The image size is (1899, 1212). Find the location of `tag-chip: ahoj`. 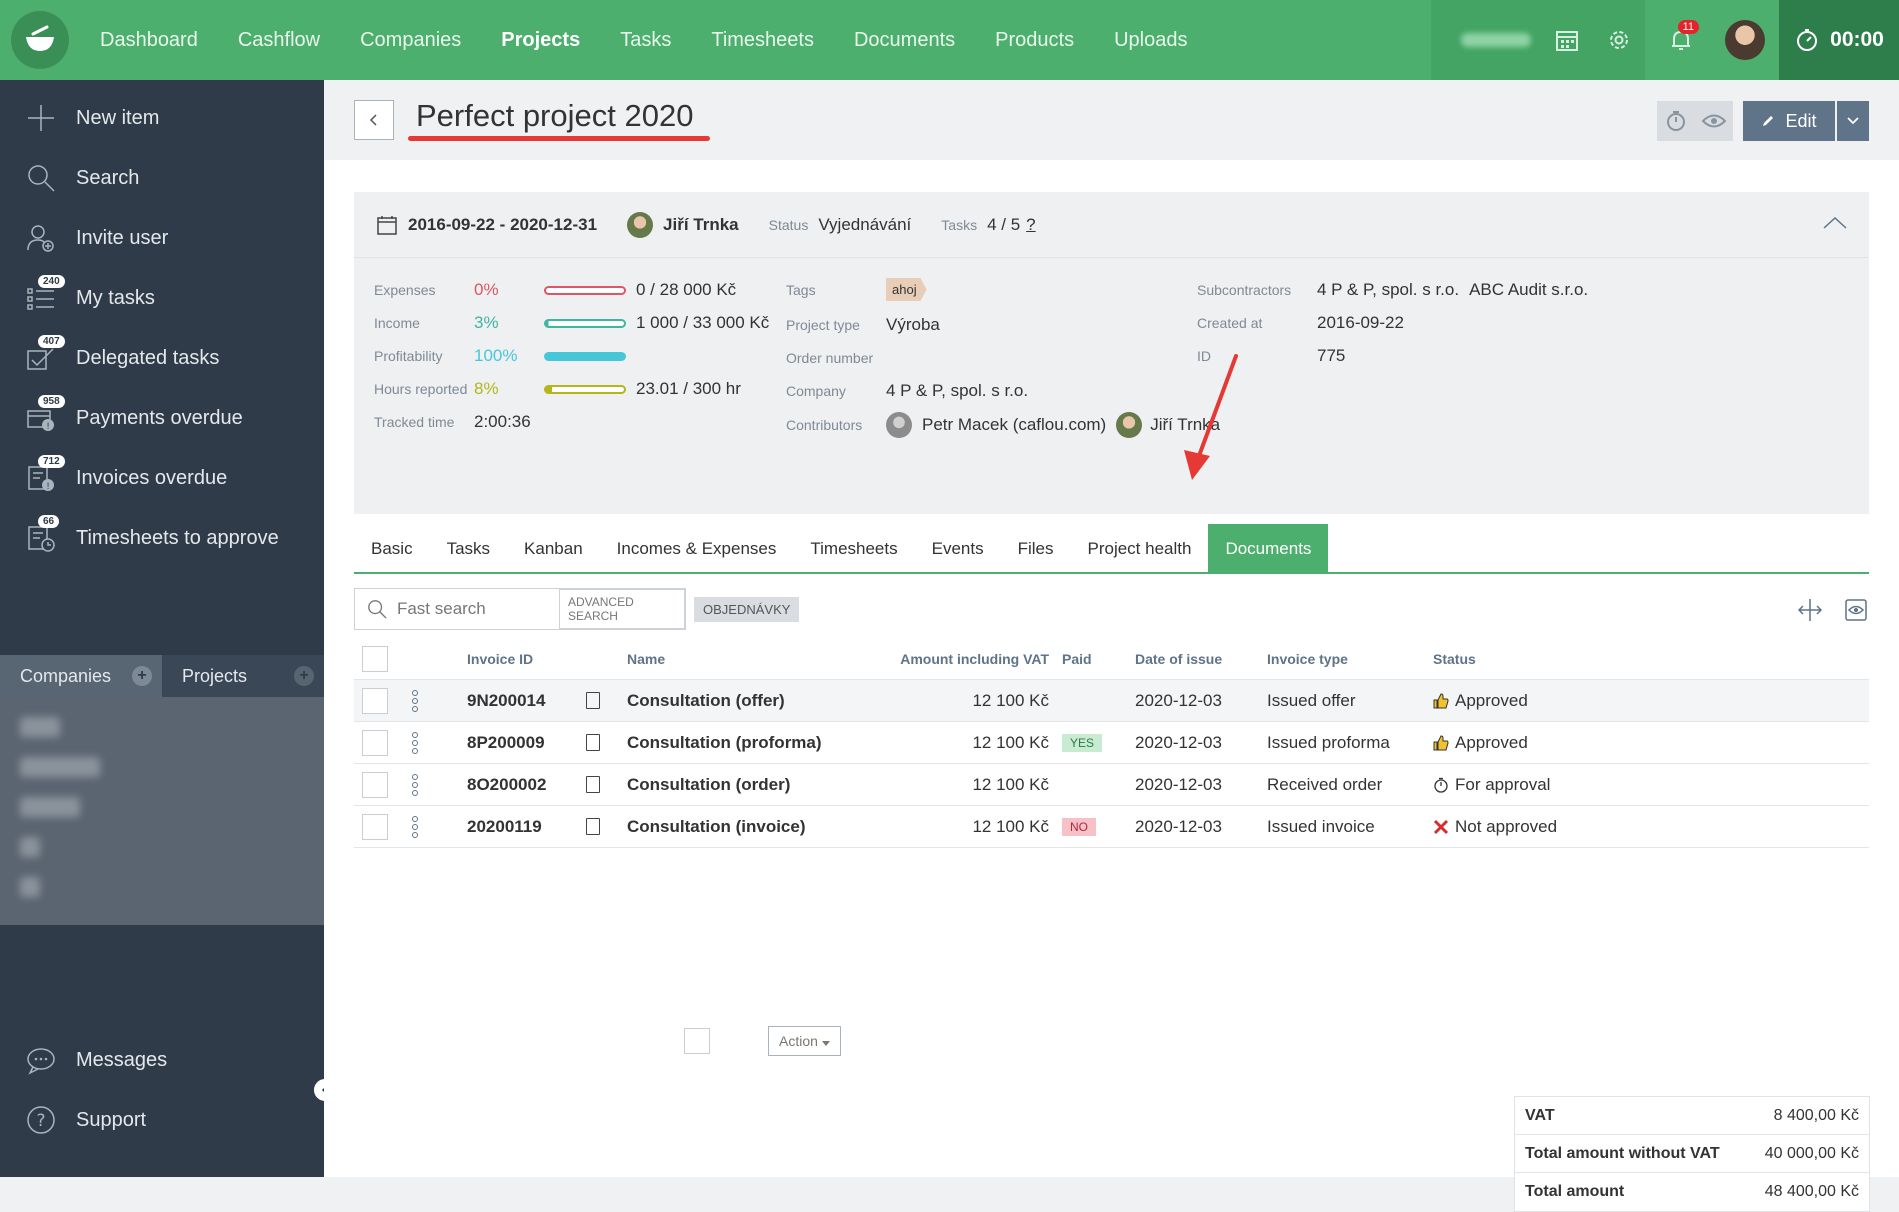

tag-chip: ahoj is located at coordinates (906, 289).